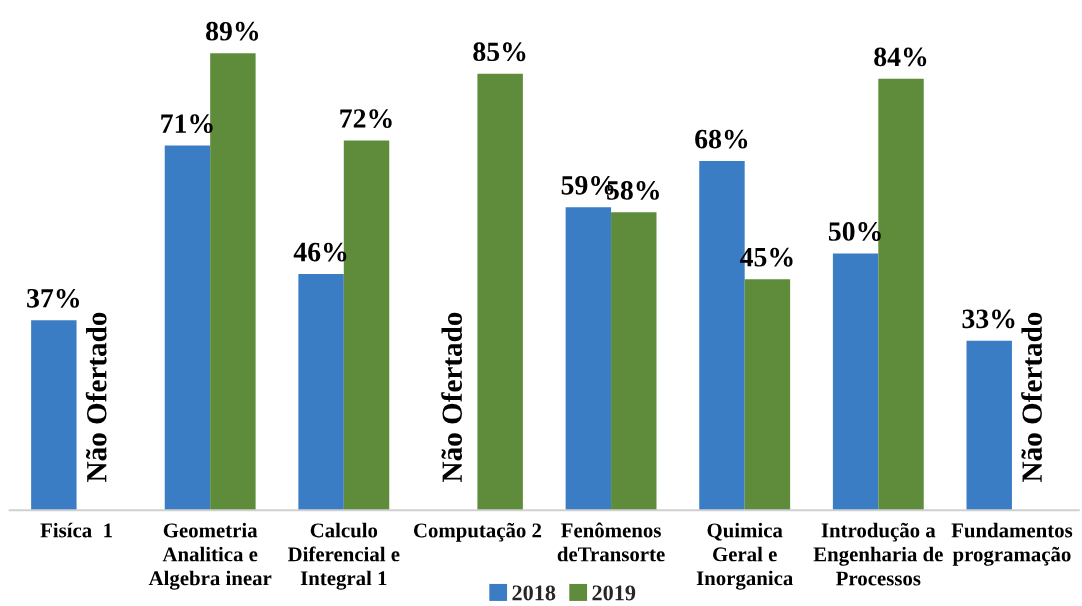 Image resolution: width=1082 pixels, height=606 pixels. What do you see at coordinates (878, 554) in the screenshot?
I see `x-tick-label: Introdução a Engenharia de Processos` at bounding box center [878, 554].